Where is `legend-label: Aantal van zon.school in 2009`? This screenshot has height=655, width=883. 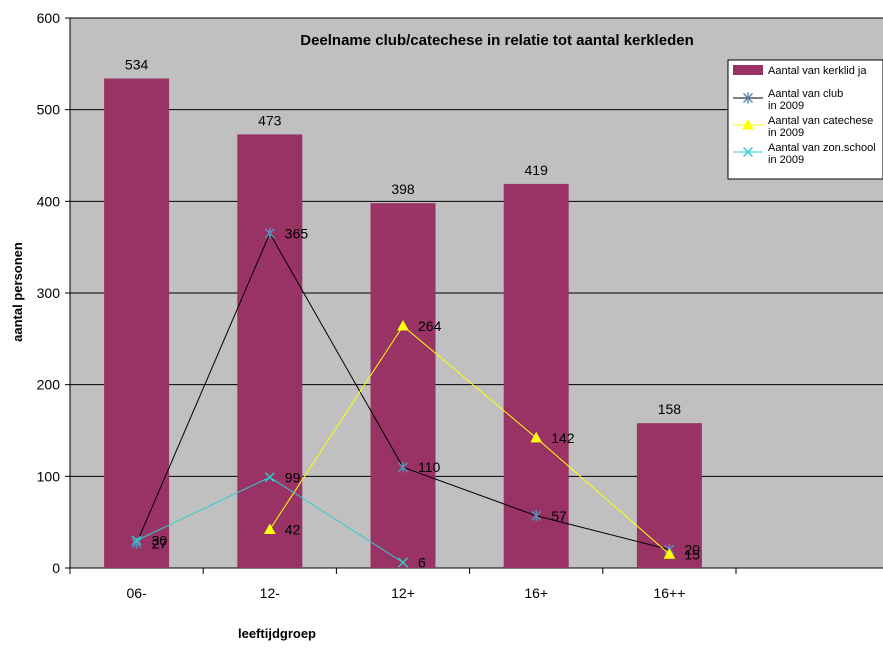
legend-label: Aantal van zon.school in 2009 is located at coordinates (822, 154).